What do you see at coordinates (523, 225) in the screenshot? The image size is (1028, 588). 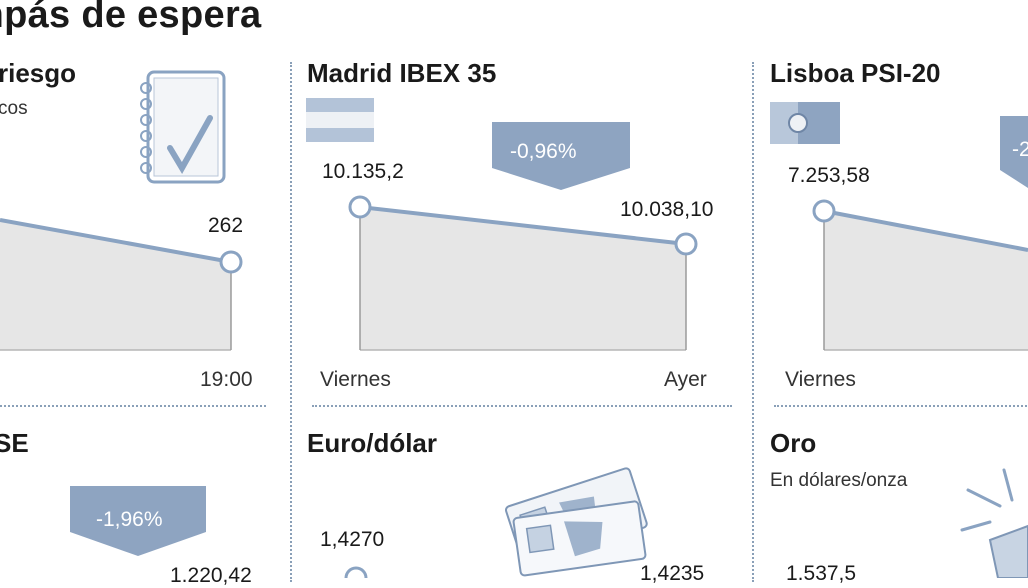 I see `series-line-ibex` at bounding box center [523, 225].